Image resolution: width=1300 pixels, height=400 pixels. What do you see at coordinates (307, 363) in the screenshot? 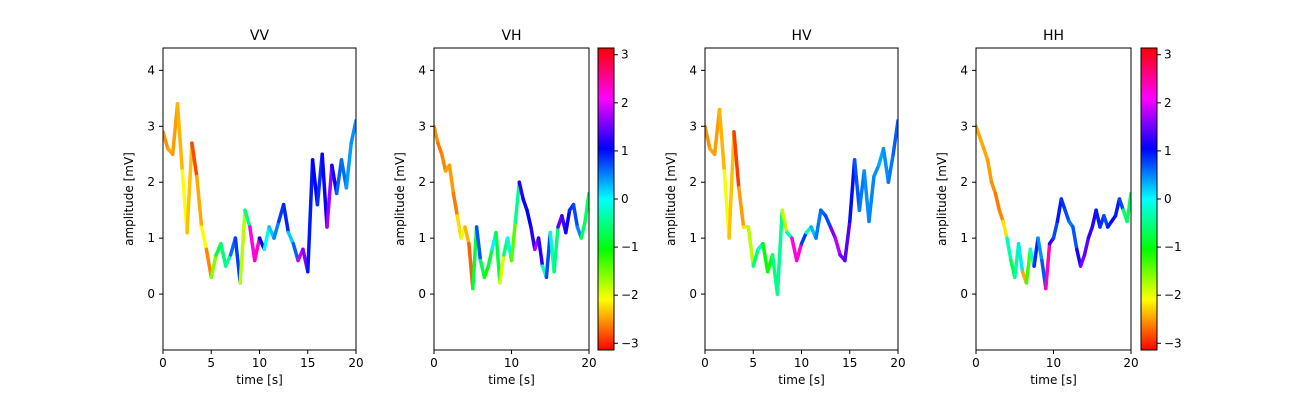
I see `x-tick-label: 15` at bounding box center [307, 363].